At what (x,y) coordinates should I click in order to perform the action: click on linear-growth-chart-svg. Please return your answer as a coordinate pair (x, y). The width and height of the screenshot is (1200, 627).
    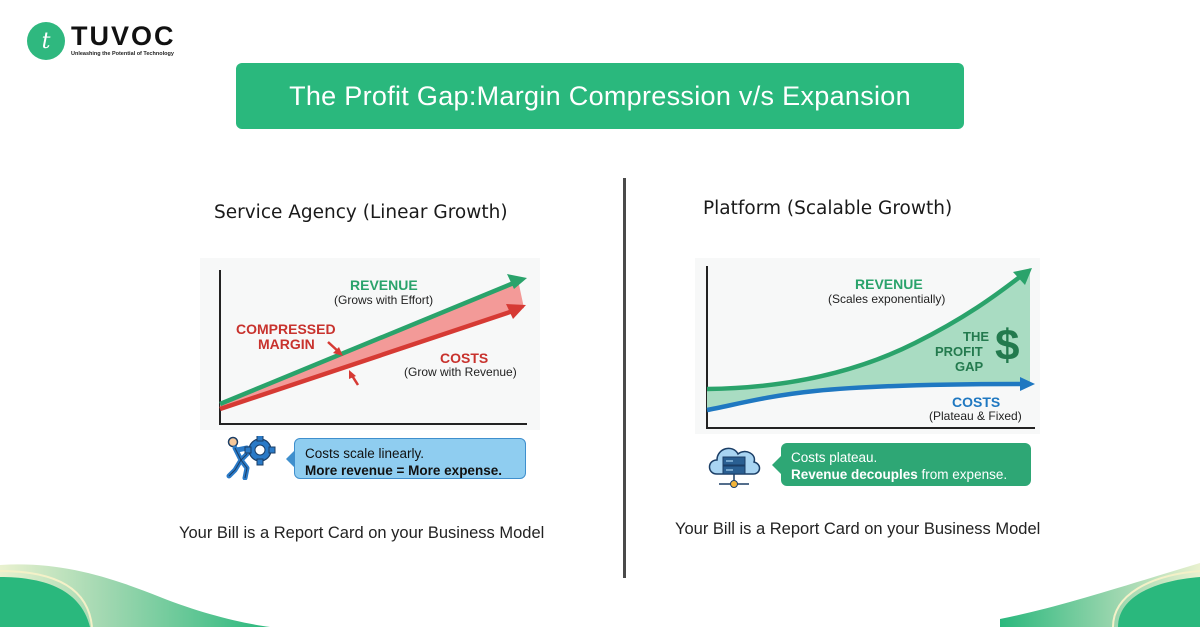
    Looking at the image, I should click on (370, 344).